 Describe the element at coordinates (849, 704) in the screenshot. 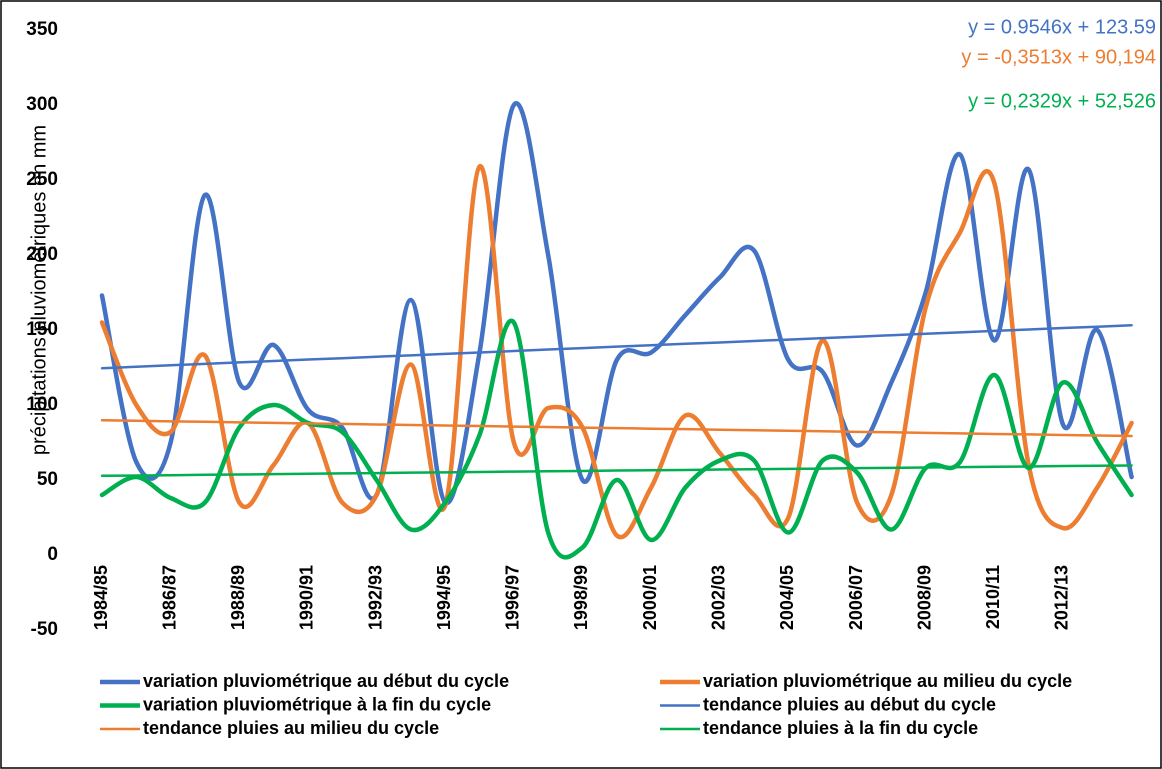

I see `legend-label: tendance pluies au début du cycle` at that location.